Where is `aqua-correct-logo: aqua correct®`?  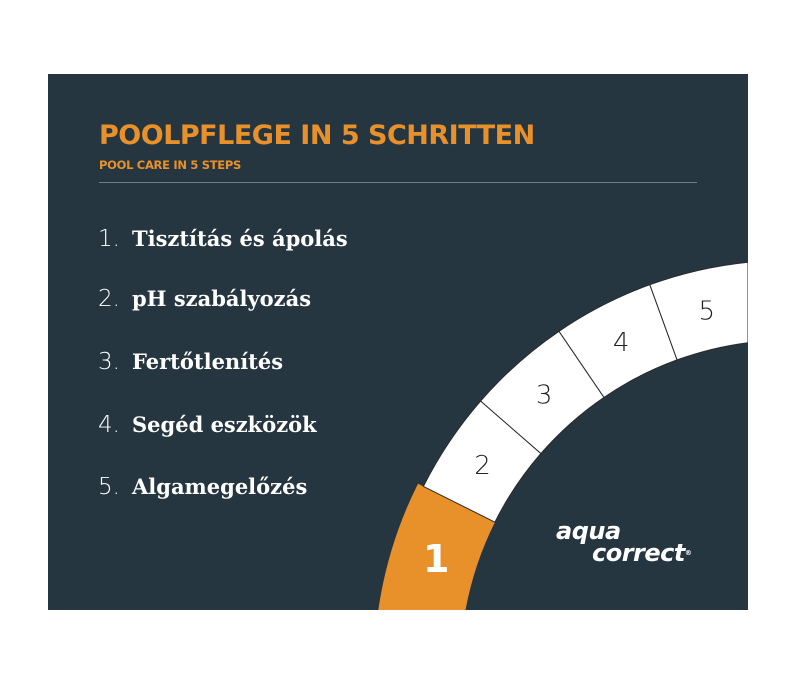
aqua-correct-logo: aqua correct® is located at coordinates (624, 542).